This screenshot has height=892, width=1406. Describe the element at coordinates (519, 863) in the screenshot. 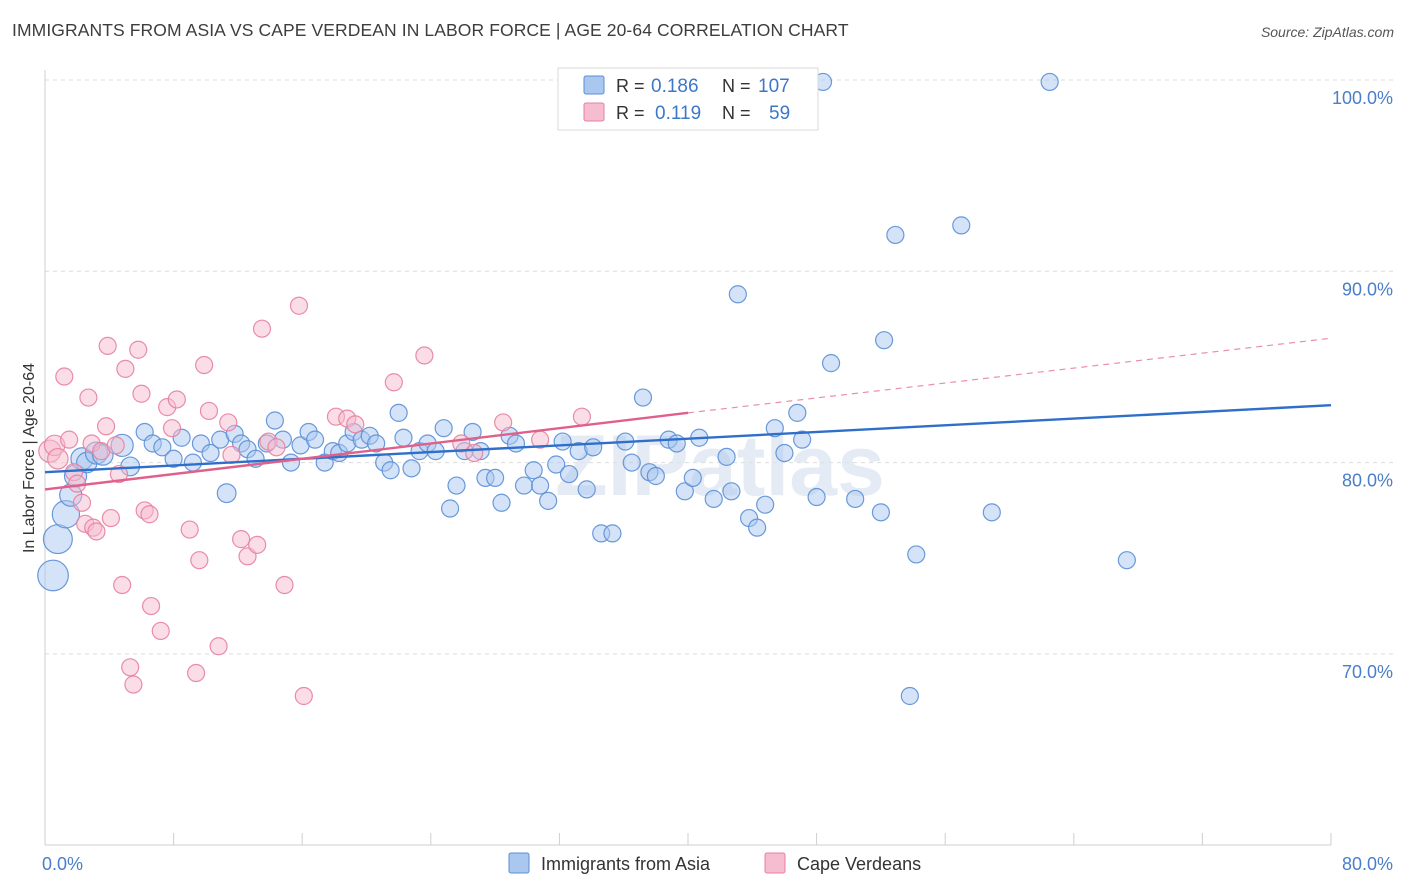

I see `bottom-legend-swatch-blue` at that location.